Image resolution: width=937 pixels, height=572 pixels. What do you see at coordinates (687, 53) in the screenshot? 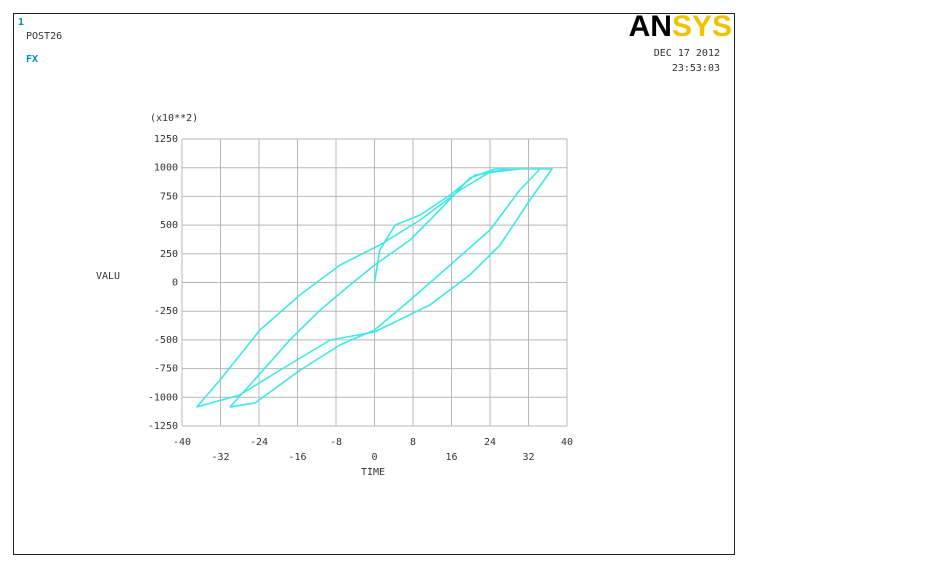
I see `date: DEC 17 2012` at bounding box center [687, 53].